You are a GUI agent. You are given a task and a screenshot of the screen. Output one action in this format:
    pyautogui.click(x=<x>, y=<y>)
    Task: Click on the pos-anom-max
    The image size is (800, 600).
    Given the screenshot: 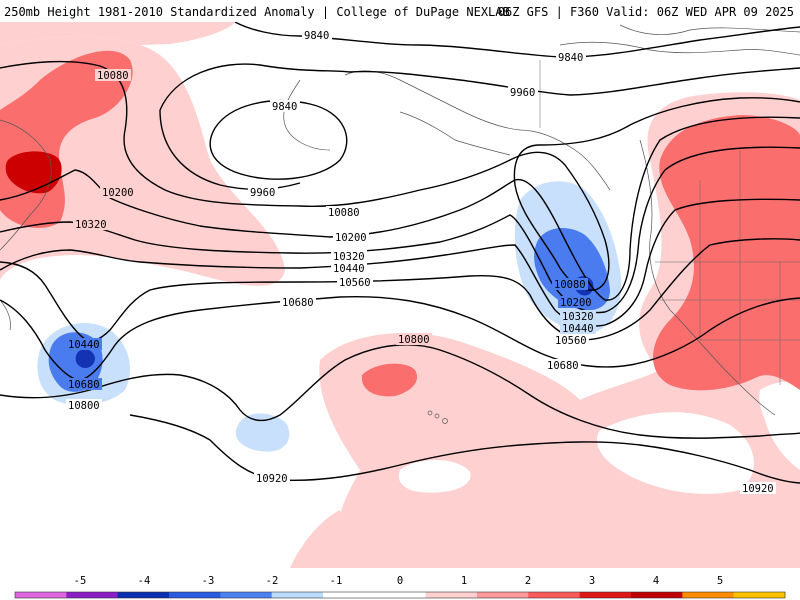 What is the action you would take?
    pyautogui.click(x=33, y=172)
    